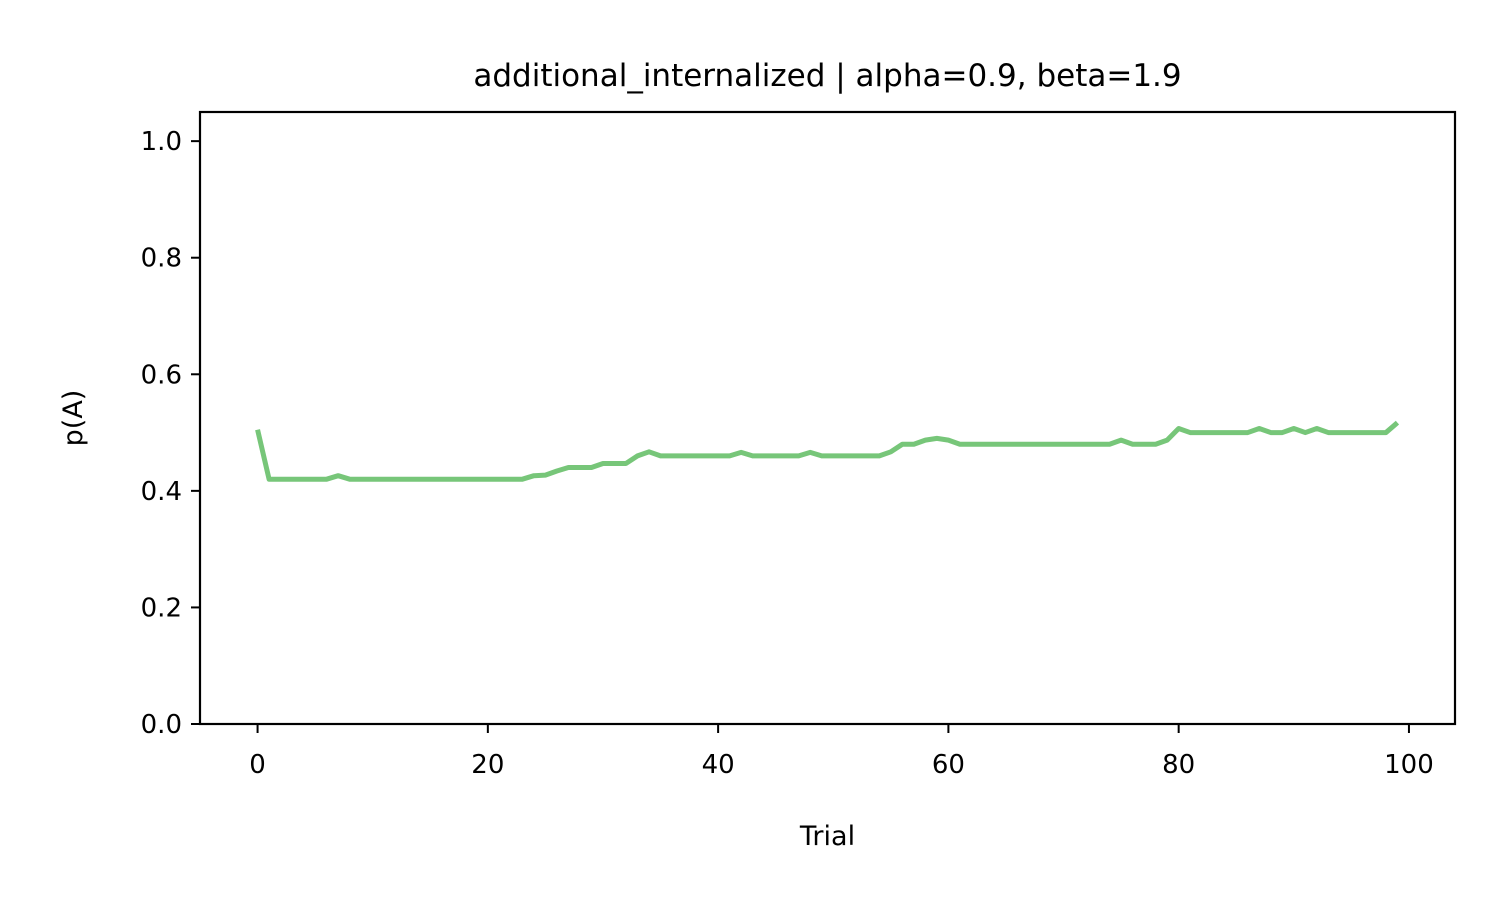 This screenshot has height=900, width=1500. What do you see at coordinates (161, 608) in the screenshot?
I see `y-tick-label: 0.2` at bounding box center [161, 608].